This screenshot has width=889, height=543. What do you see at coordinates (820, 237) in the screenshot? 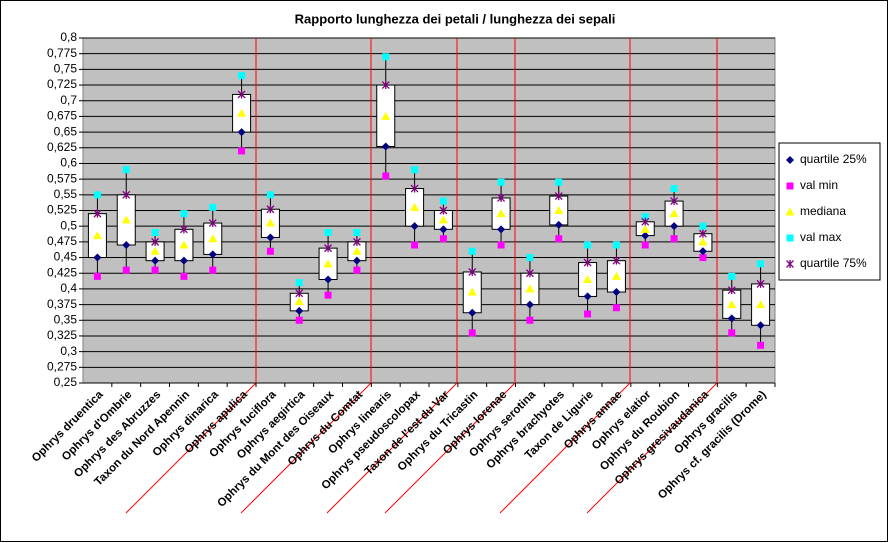
I see `legend-label: val max` at bounding box center [820, 237].